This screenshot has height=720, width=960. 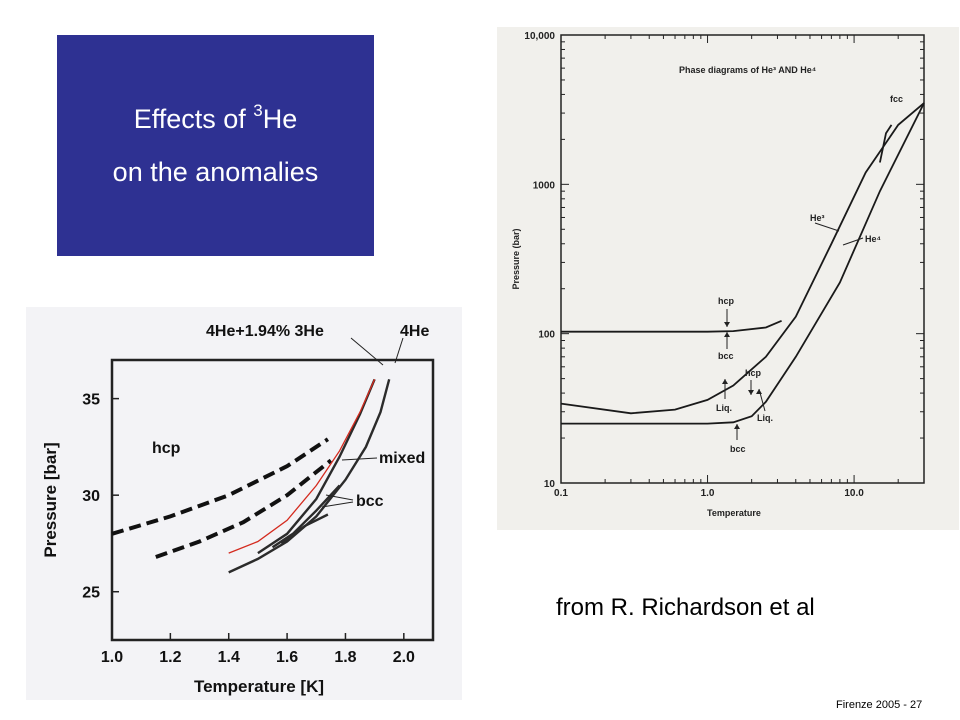 What do you see at coordinates (287, 657) in the screenshot?
I see `left-x-tick-label: 1.6` at bounding box center [287, 657].